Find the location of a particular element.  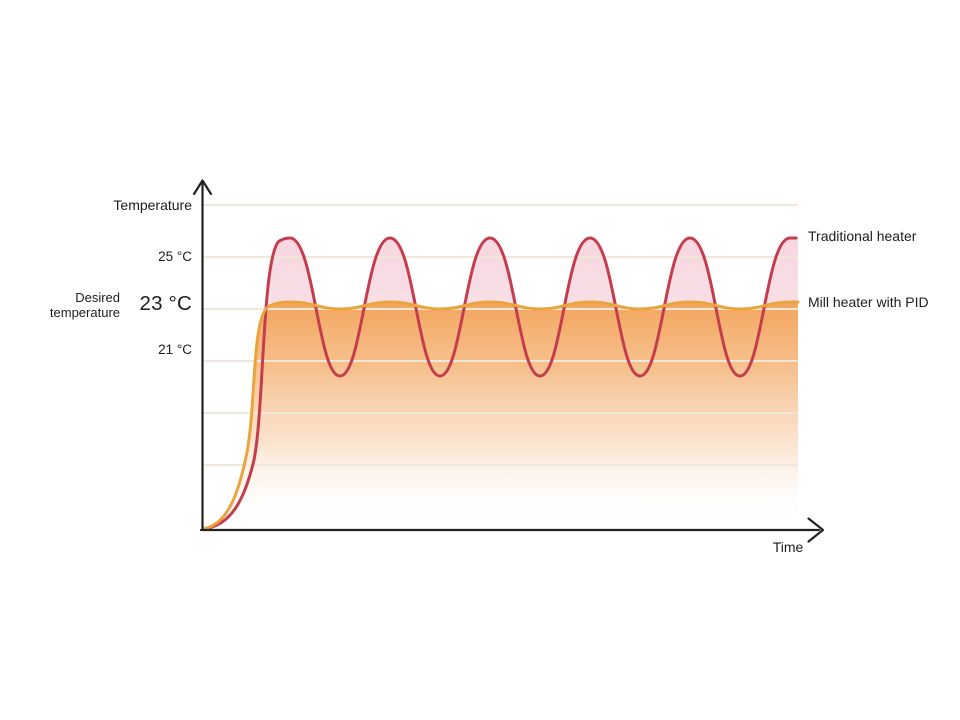

y-axis-title: Temperature is located at coordinates (152, 205).